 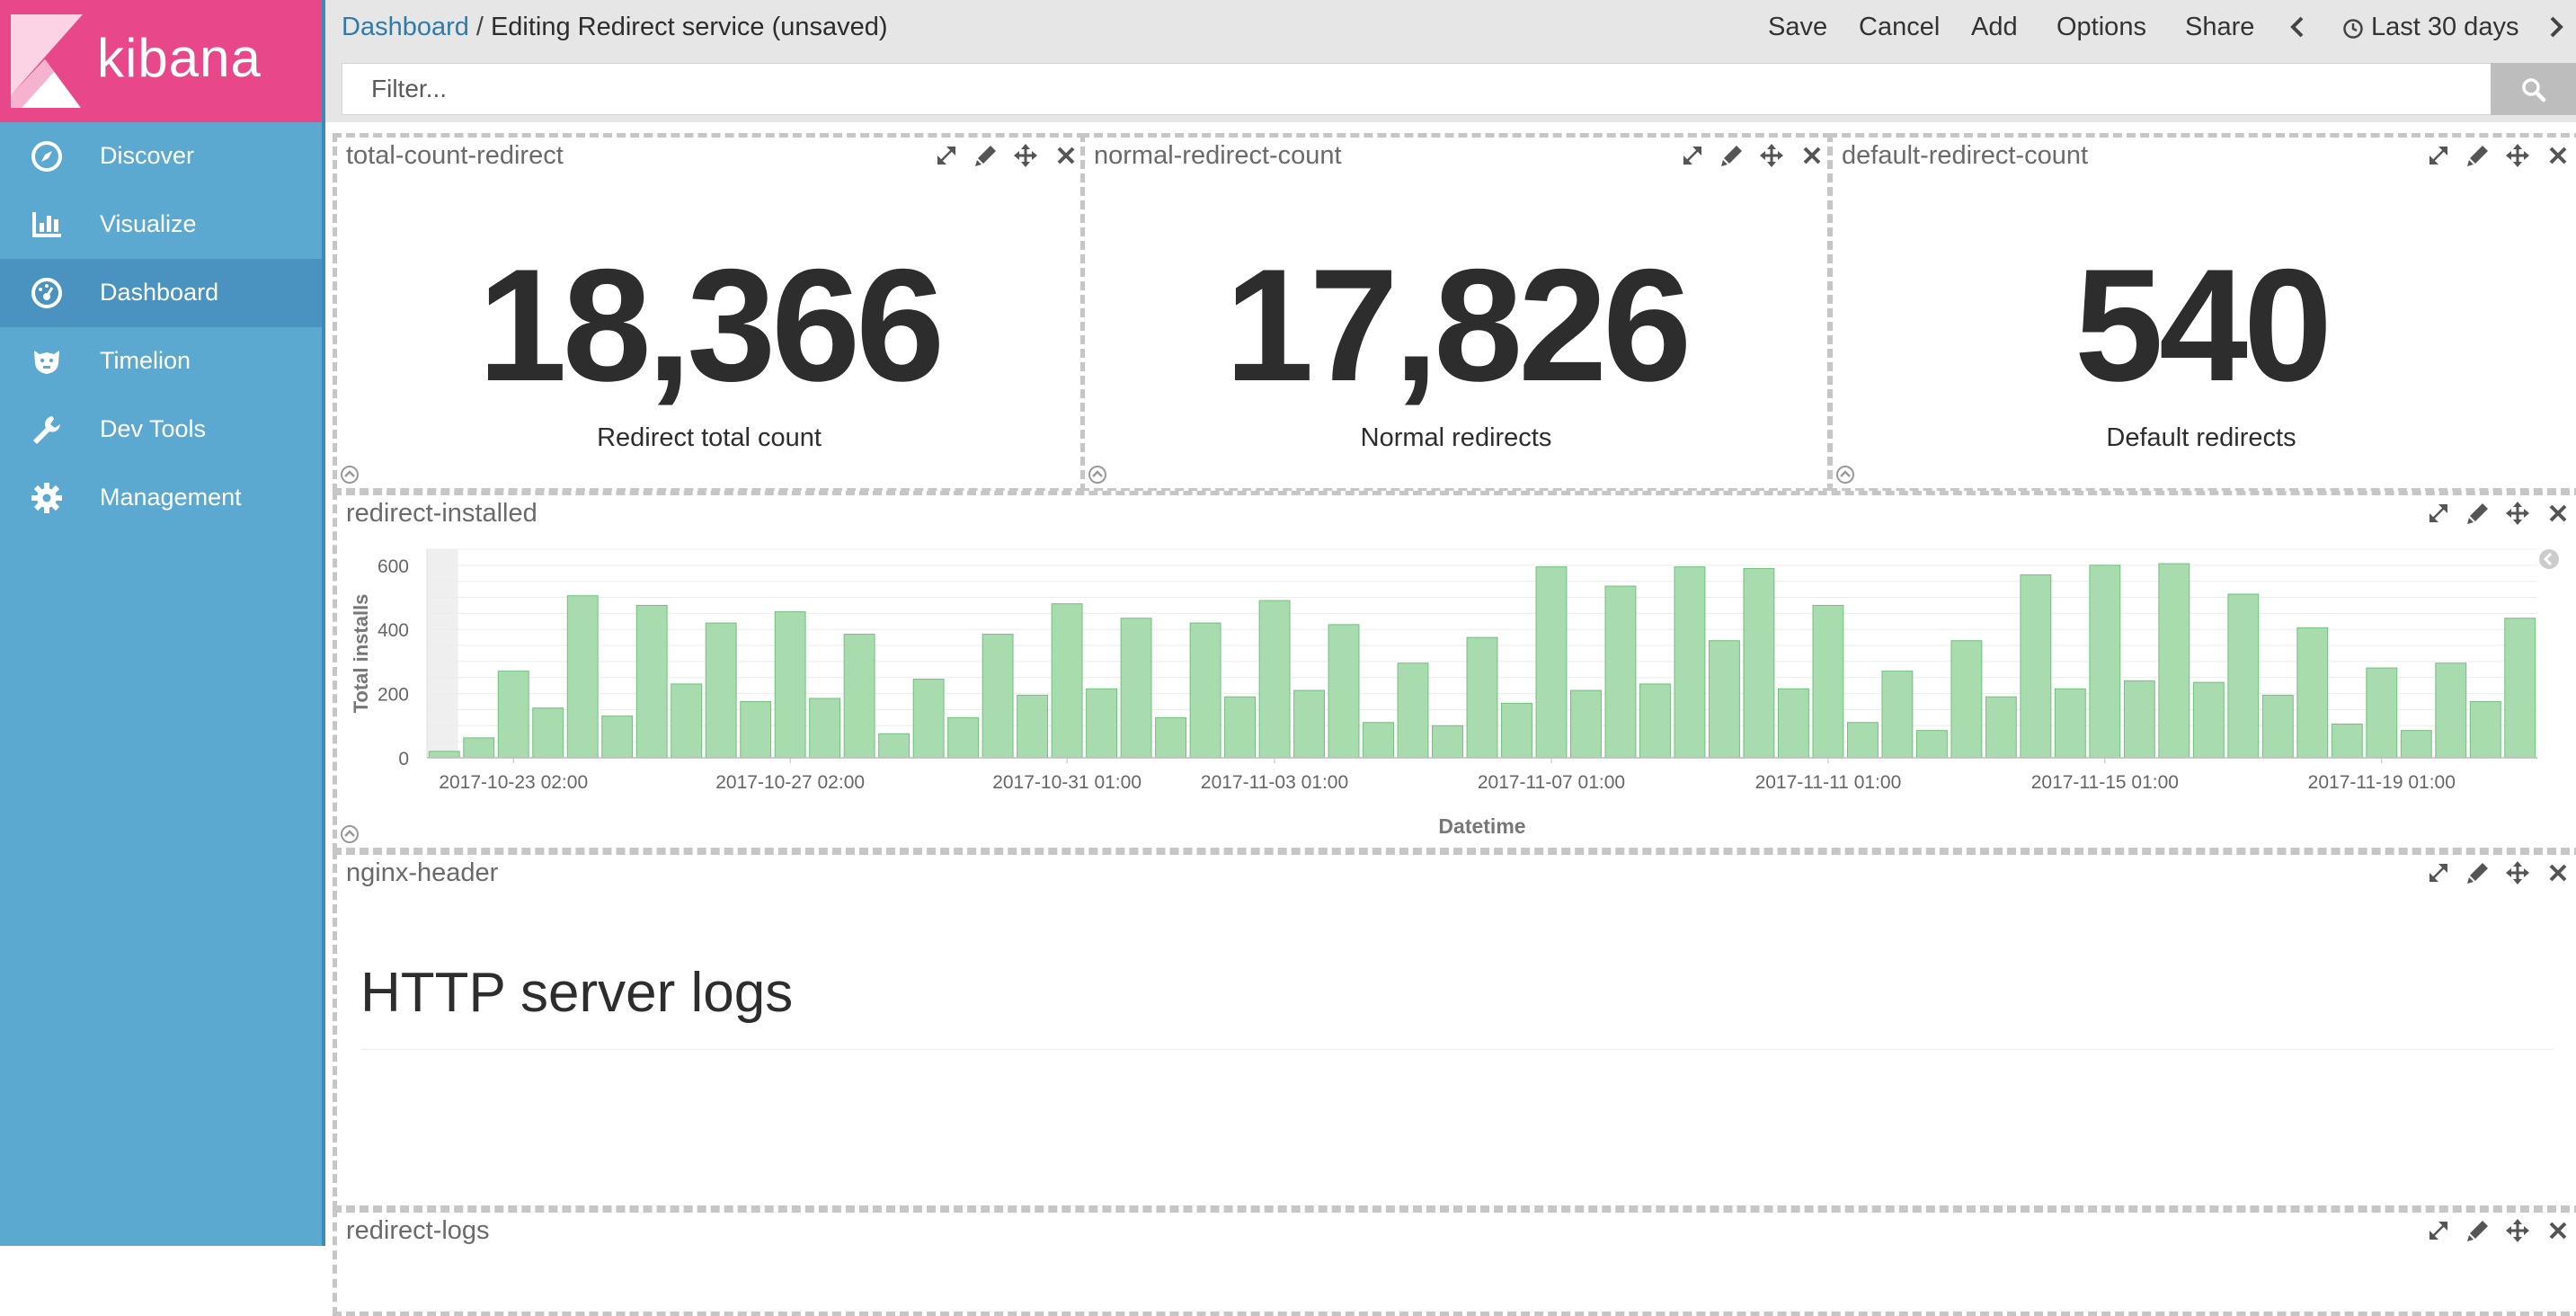 What do you see at coordinates (2220, 27) in the screenshot?
I see `share-button: Share` at bounding box center [2220, 27].